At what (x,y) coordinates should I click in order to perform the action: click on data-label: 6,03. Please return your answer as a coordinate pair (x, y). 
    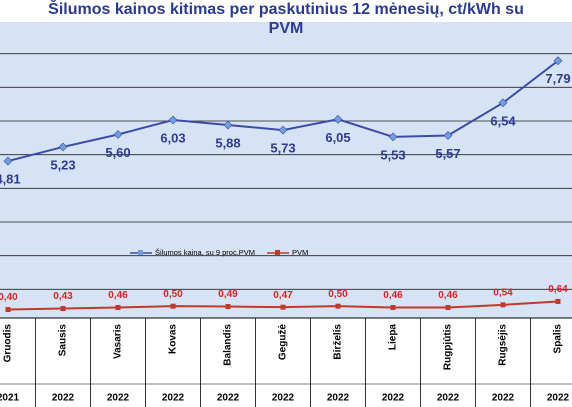
    Looking at the image, I should click on (172, 137).